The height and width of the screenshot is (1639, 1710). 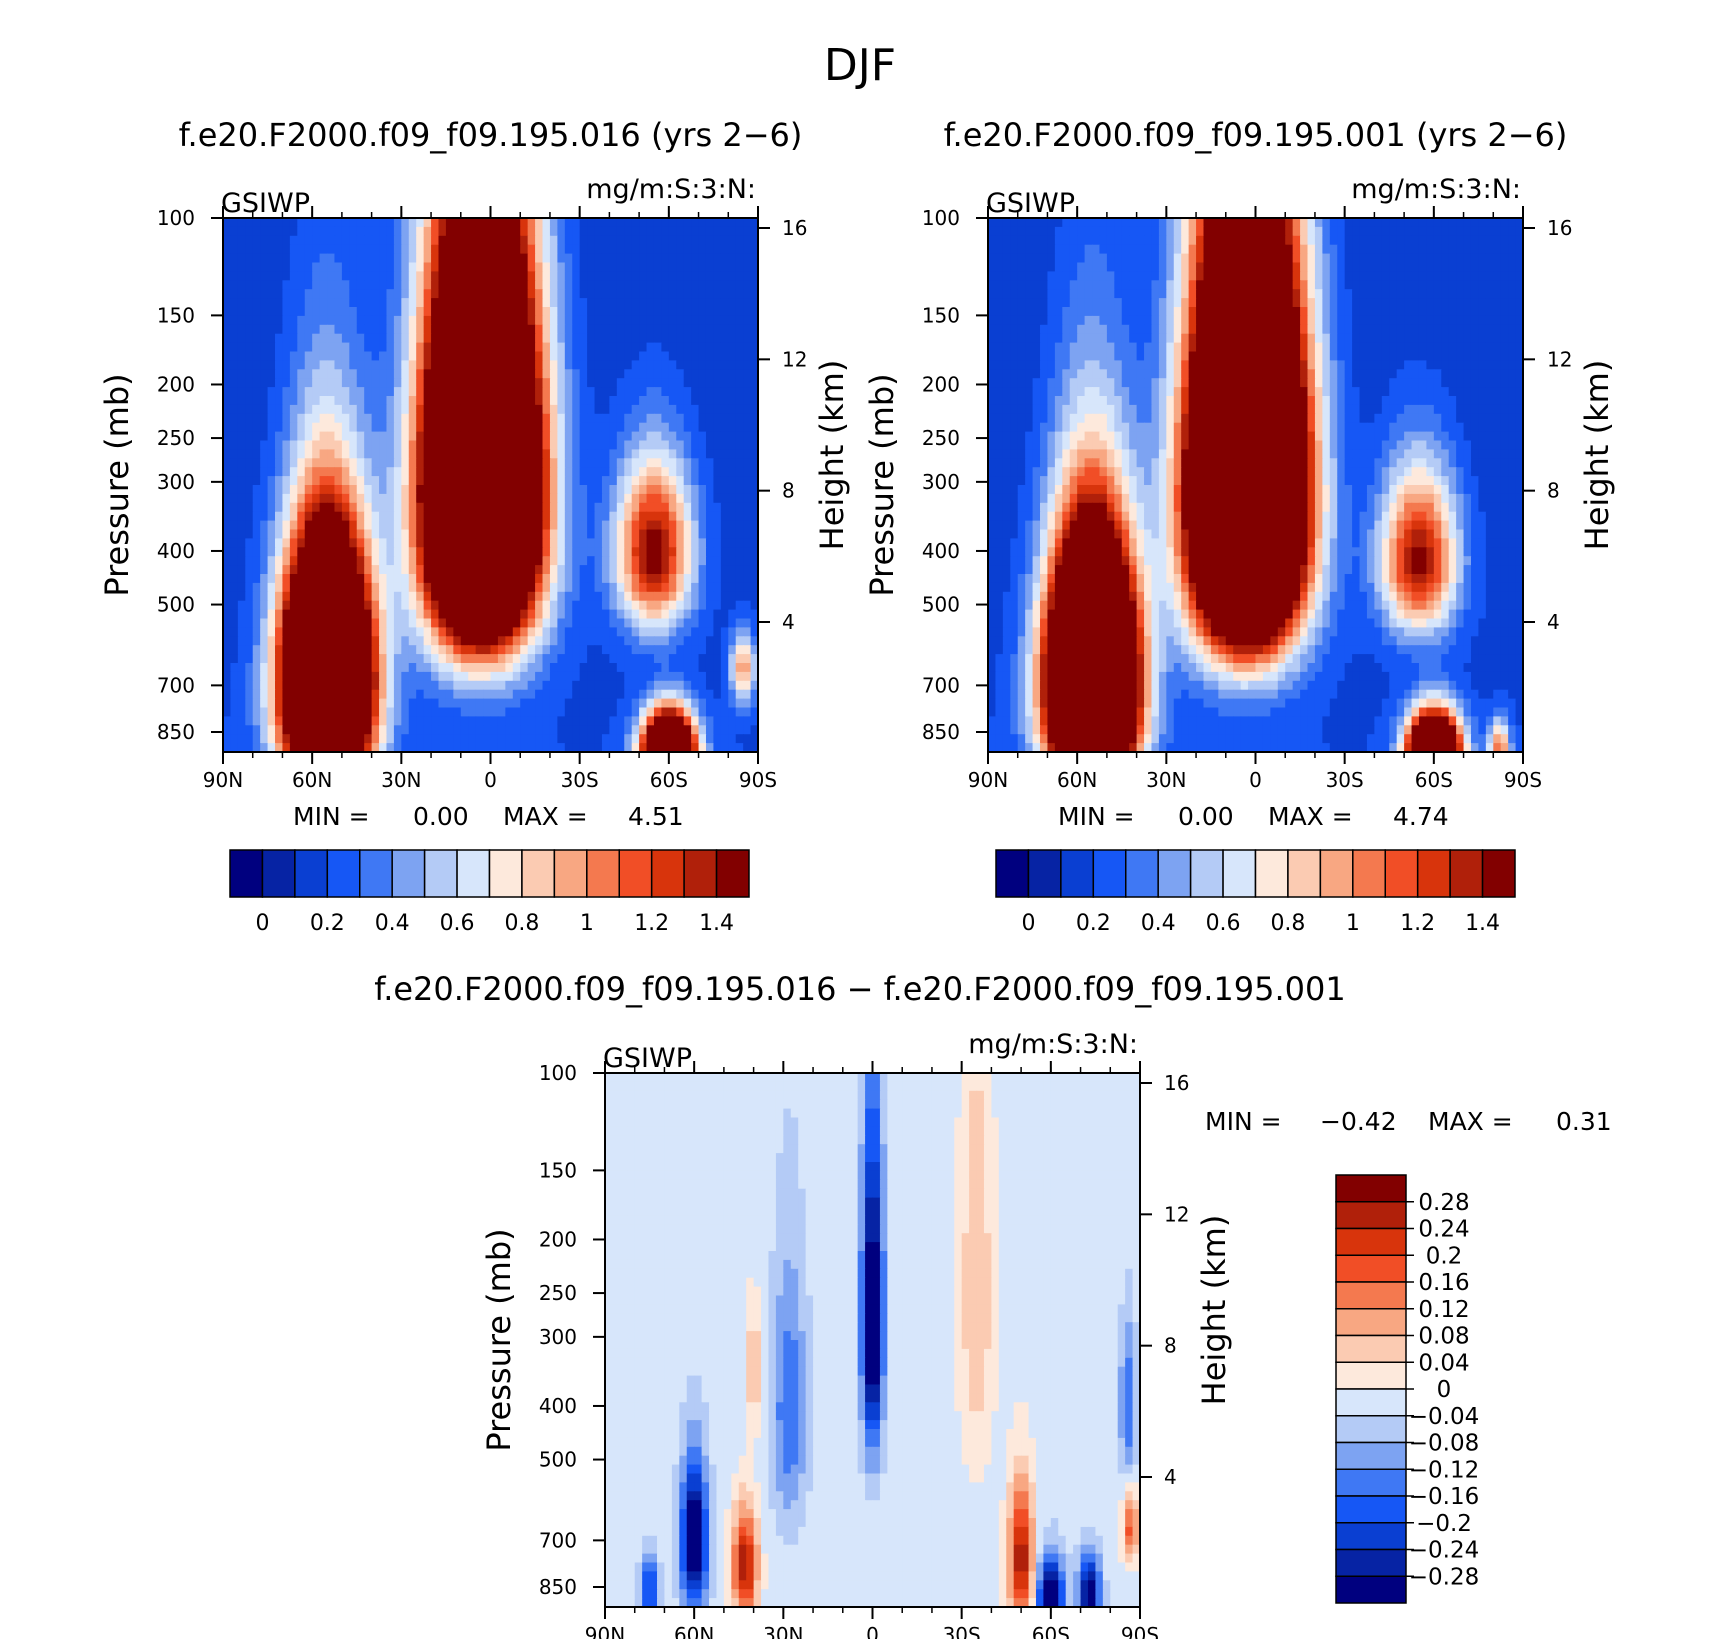 What do you see at coordinates (491, 135) in the screenshot?
I see `panel-title: f.e20.F2000.f09_f09.195.016 (yrs 2−6)` at bounding box center [491, 135].